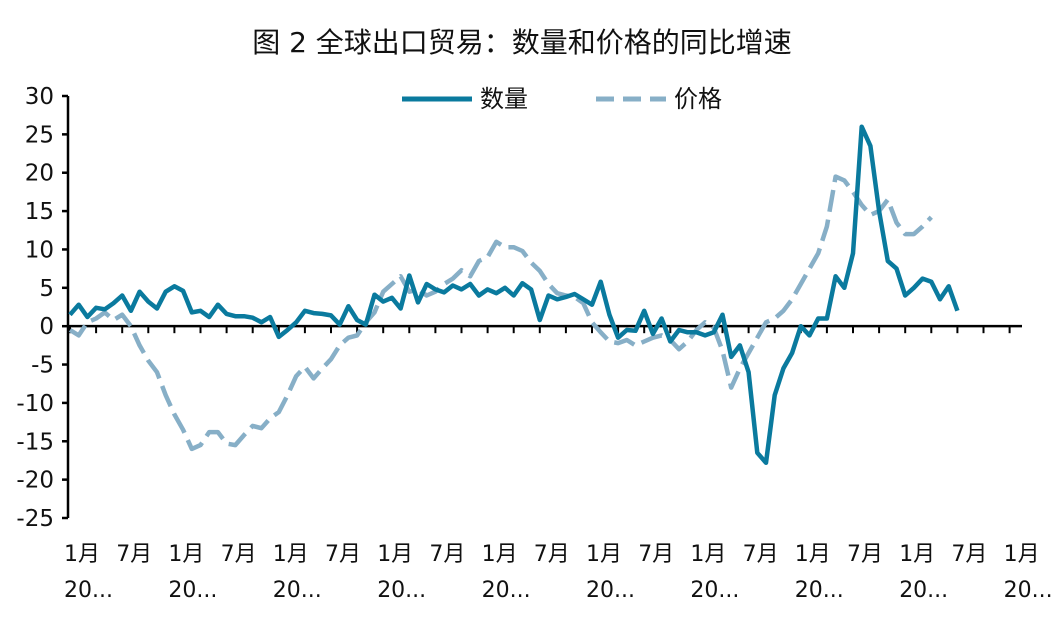 This screenshot has width=1064, height=619. What do you see at coordinates (35, 442) in the screenshot?
I see `y-tick-label: -15` at bounding box center [35, 442].